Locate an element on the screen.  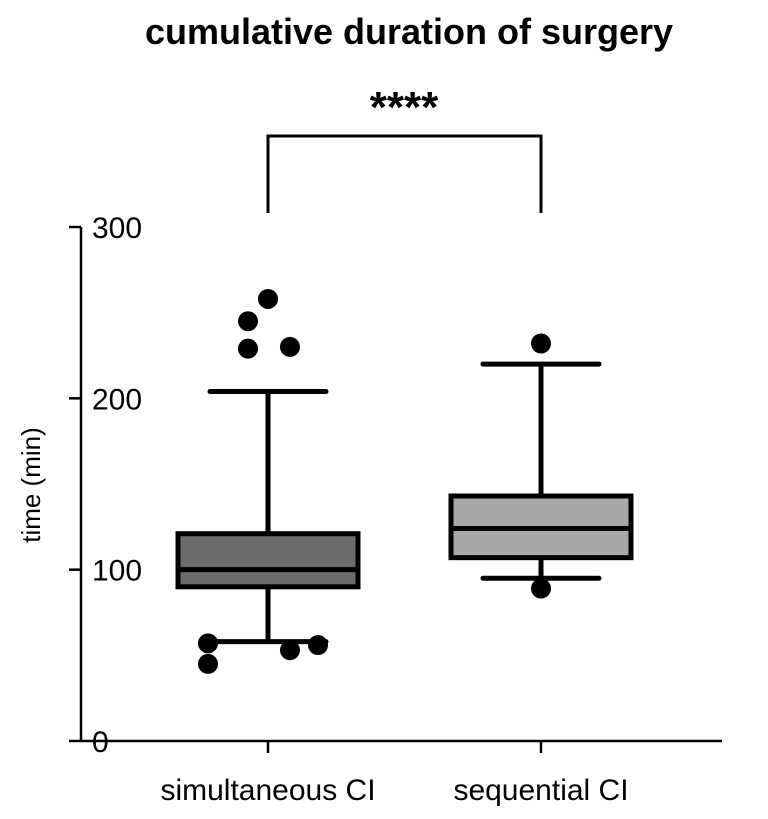
y-axis-label: time (min) is located at coordinates (31, 485).